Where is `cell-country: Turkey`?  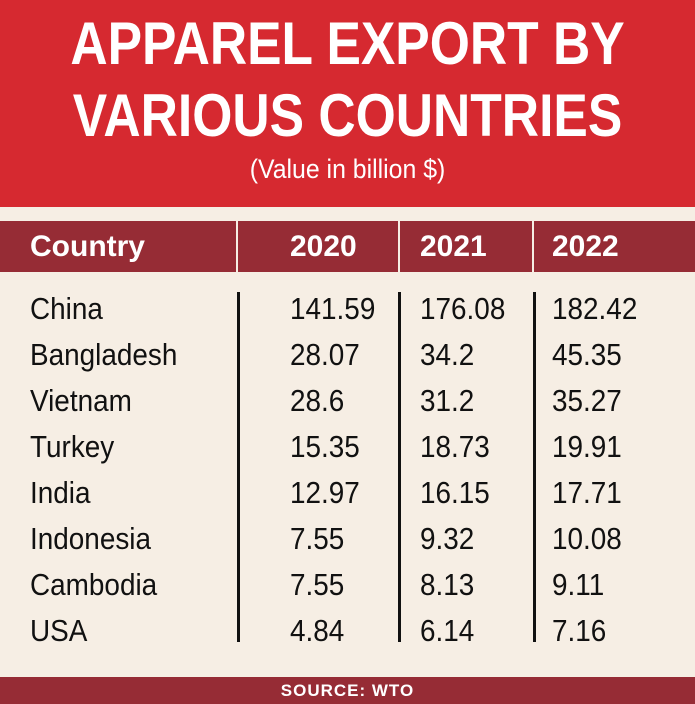
cell-country: Turkey is located at coordinates (72, 446).